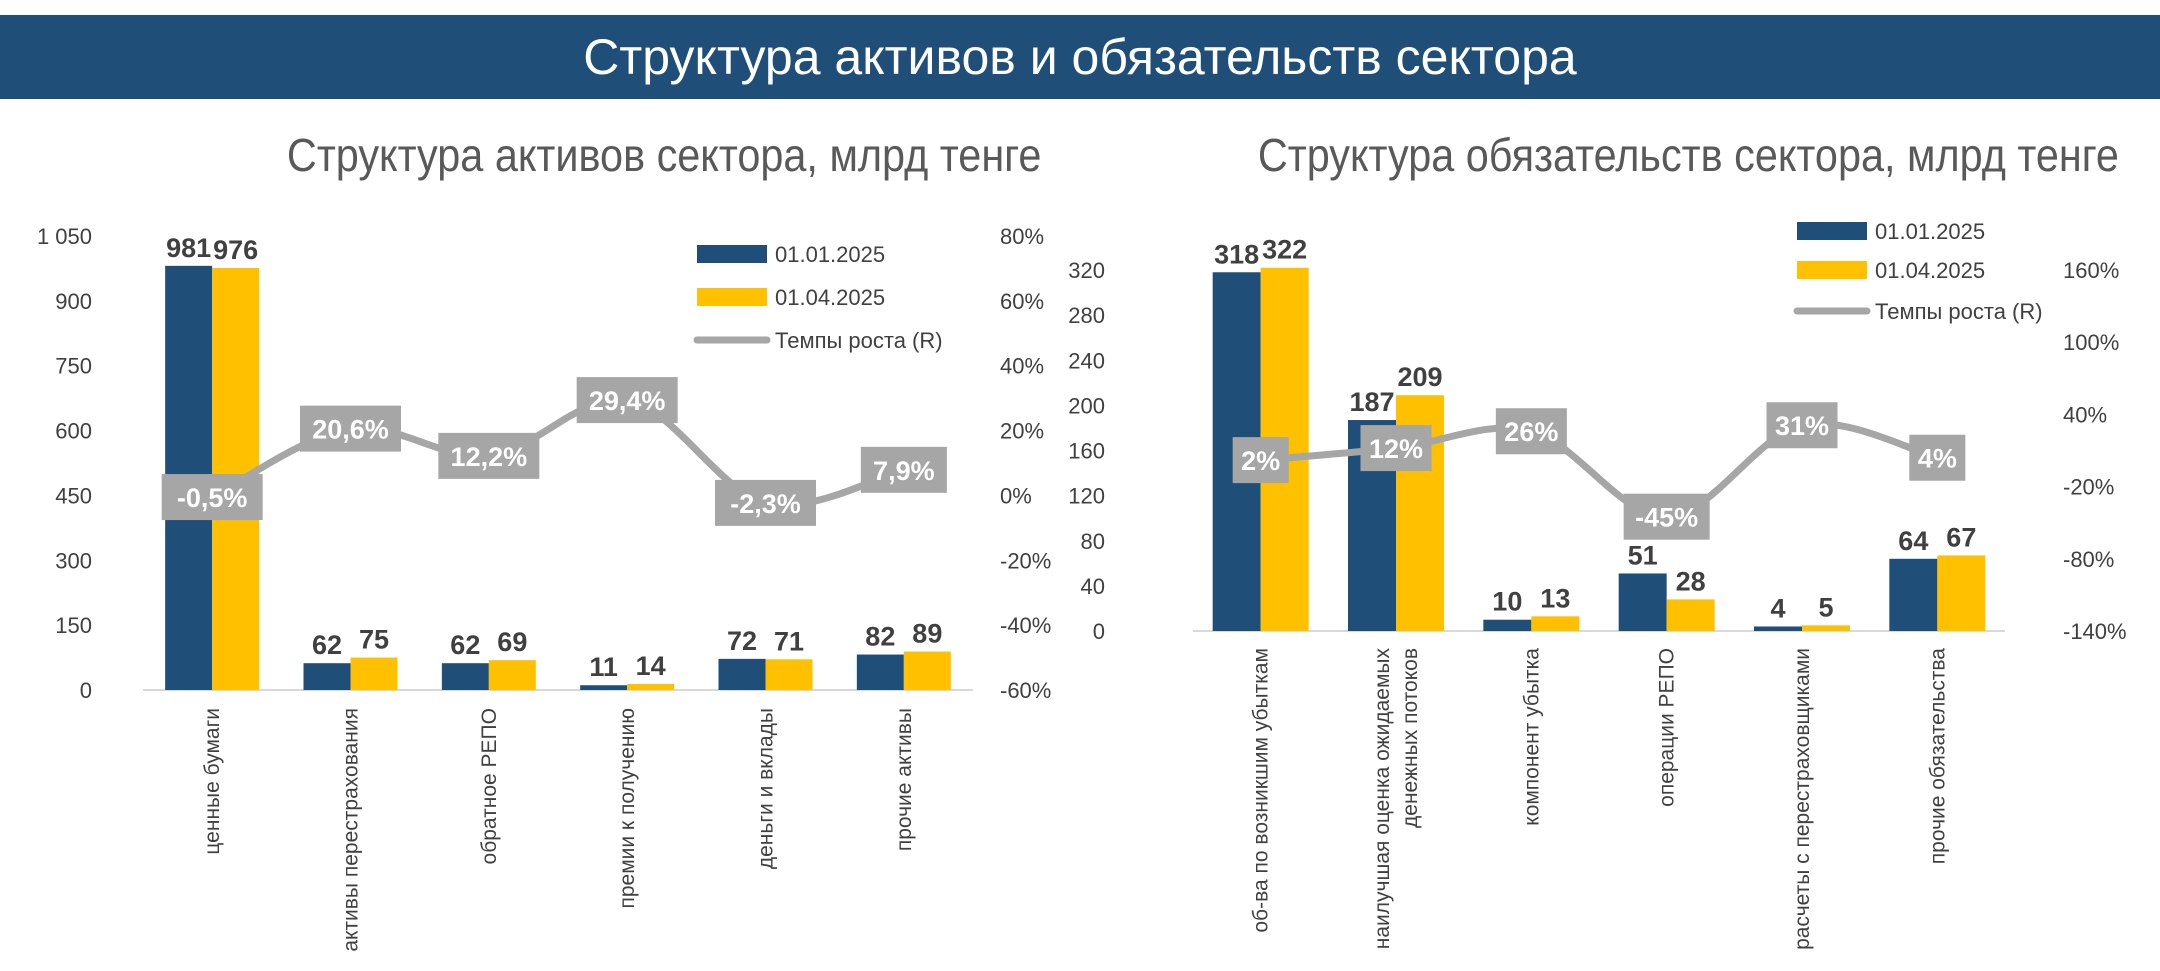 This screenshot has width=2160, height=971. What do you see at coordinates (1777, 608) in the screenshot?
I see `bar-value-label: 4` at bounding box center [1777, 608].